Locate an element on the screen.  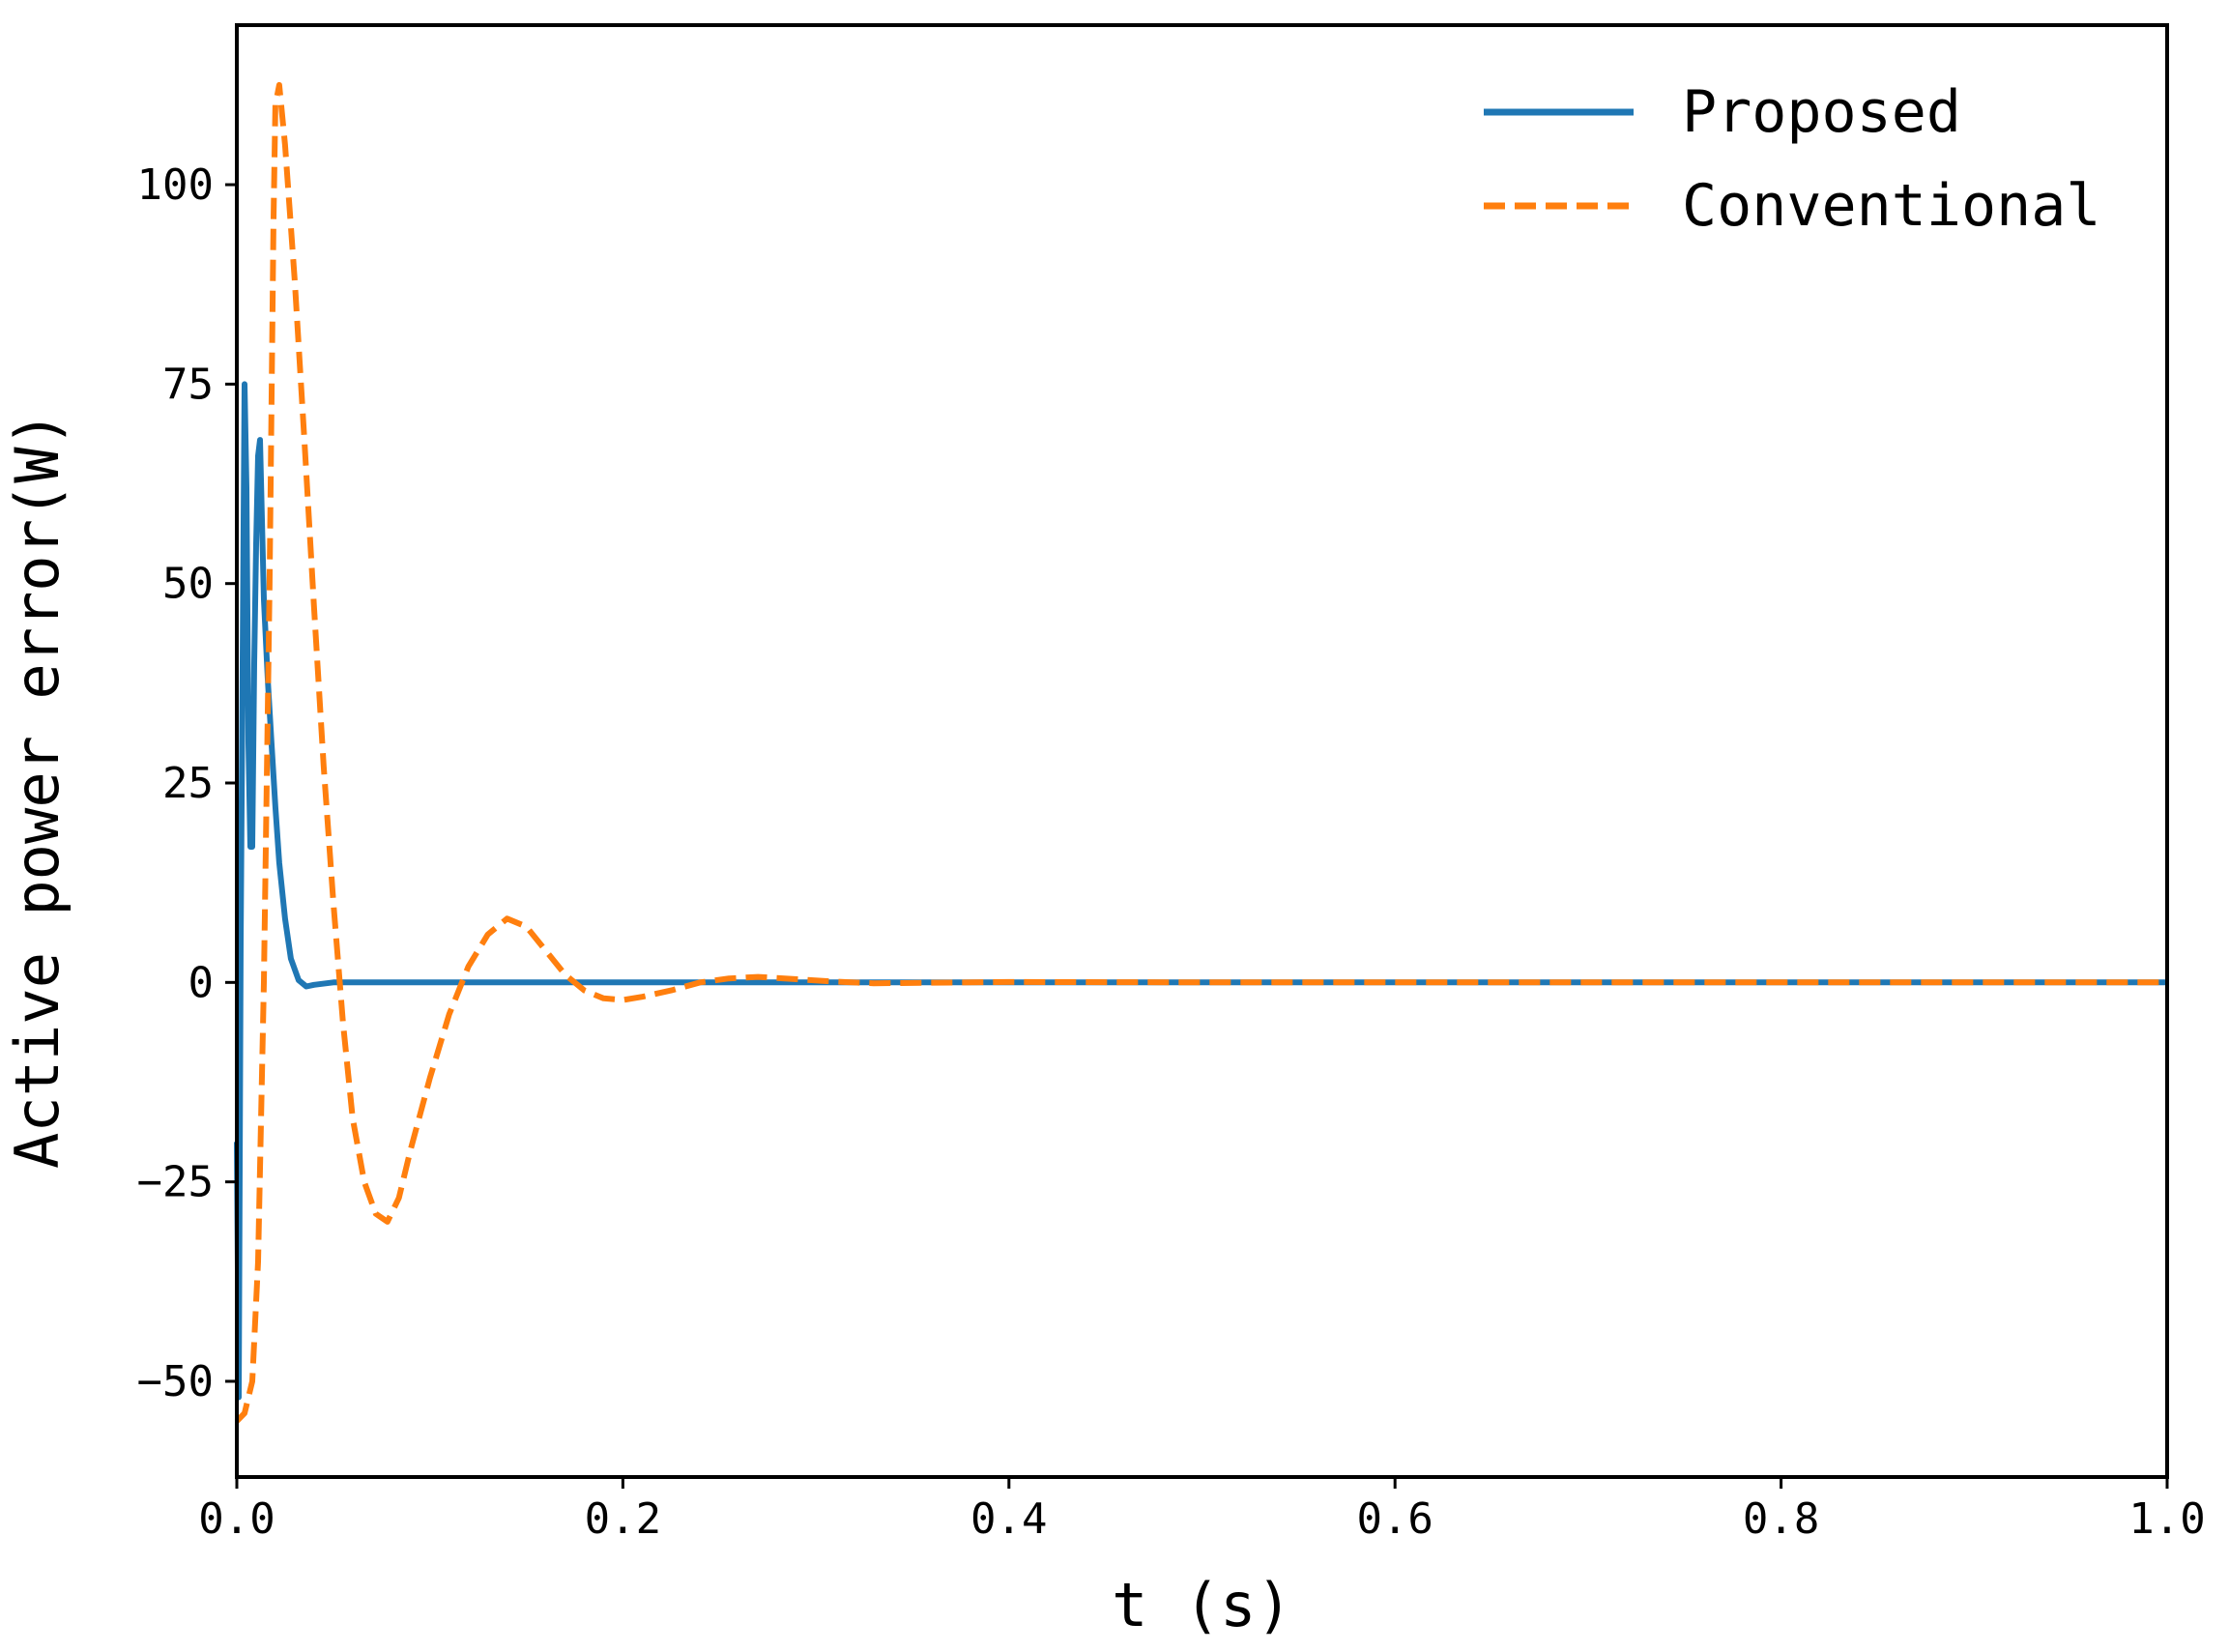
x-tick-label: 0.2 is located at coordinates (623, 1519).